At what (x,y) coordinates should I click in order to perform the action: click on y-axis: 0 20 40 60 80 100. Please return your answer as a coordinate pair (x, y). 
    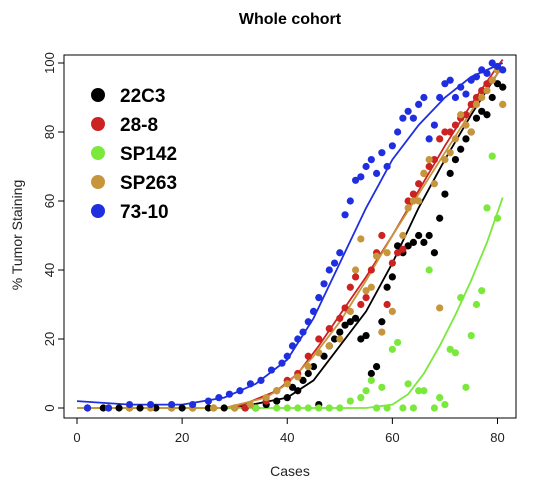
    Looking at the image, I should click on (53, 232).